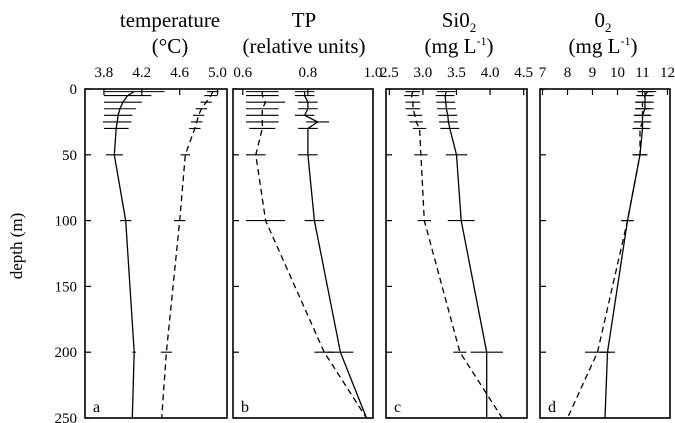 This screenshot has height=423, width=675. What do you see at coordinates (543, 73) in the screenshot?
I see `panel-d-x-tick-label: 7` at bounding box center [543, 73].